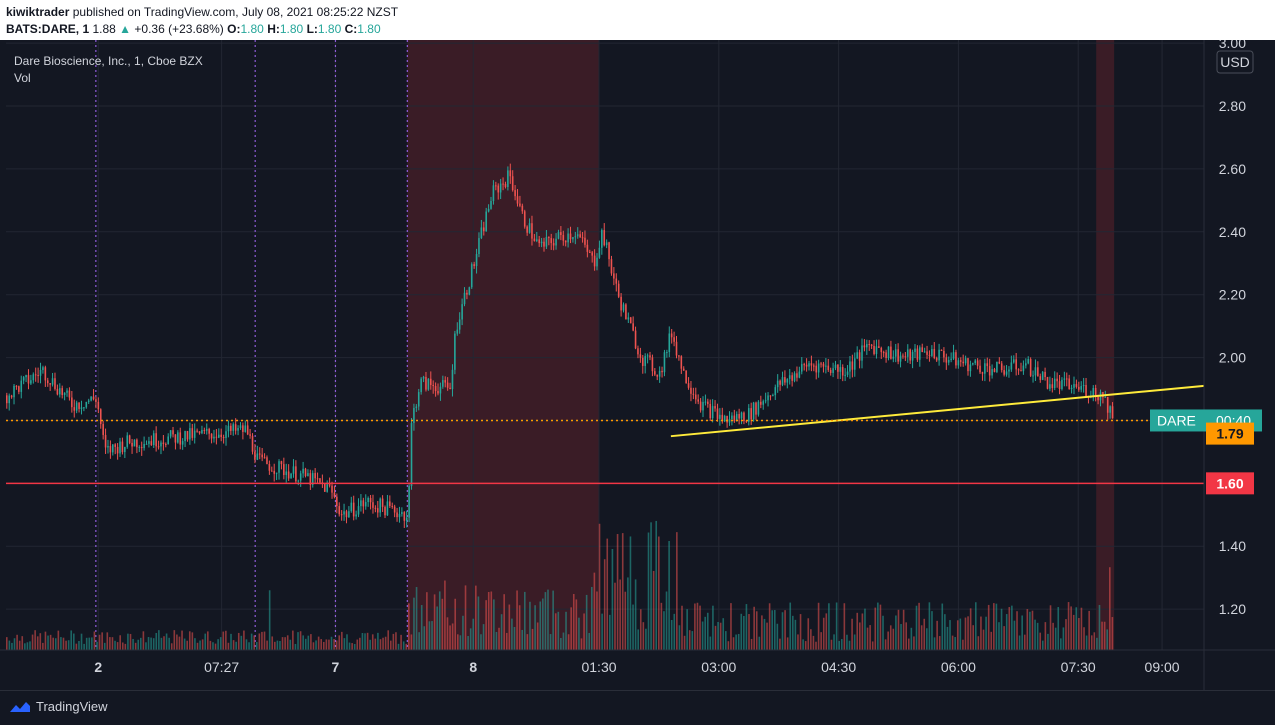  I want to click on legend-title: Dare Bioscience, Inc., 1, Cboe BZX, so click(108, 61).